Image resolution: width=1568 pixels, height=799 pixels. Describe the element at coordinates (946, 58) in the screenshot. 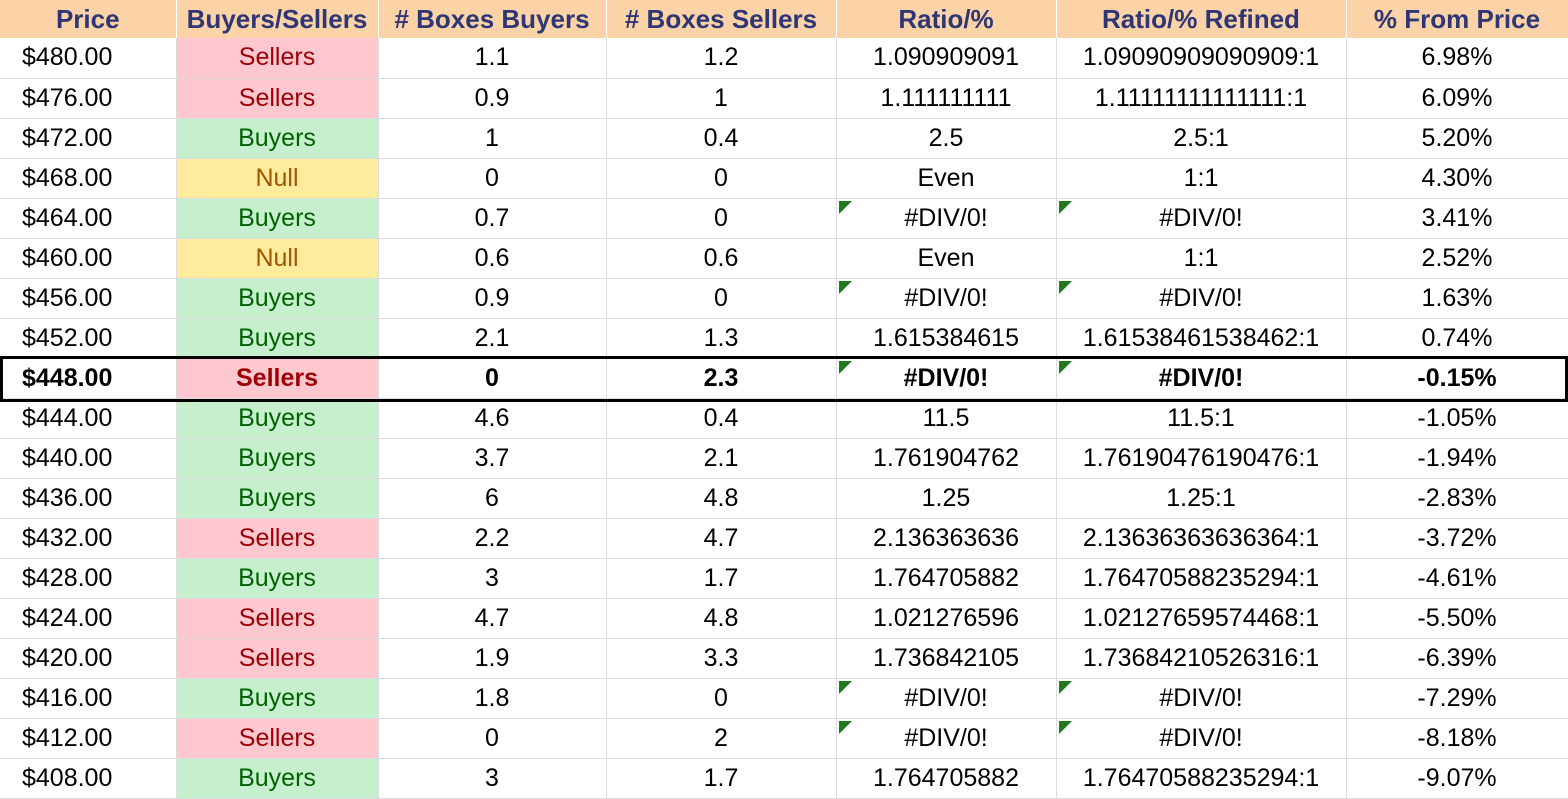

I see `cell-ratio: 1.090909091` at that location.